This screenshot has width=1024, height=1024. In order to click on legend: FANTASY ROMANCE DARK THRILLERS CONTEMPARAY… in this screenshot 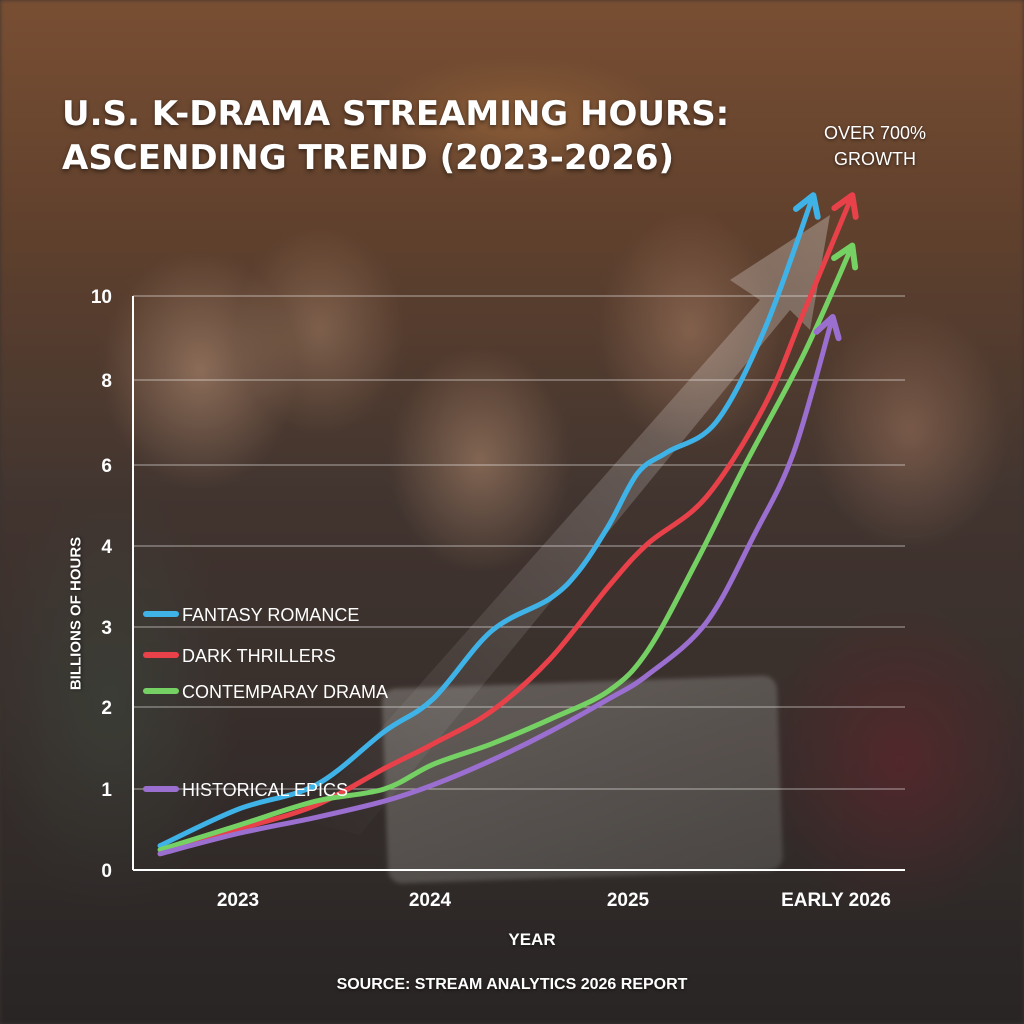, I will do `click(265, 702)`.